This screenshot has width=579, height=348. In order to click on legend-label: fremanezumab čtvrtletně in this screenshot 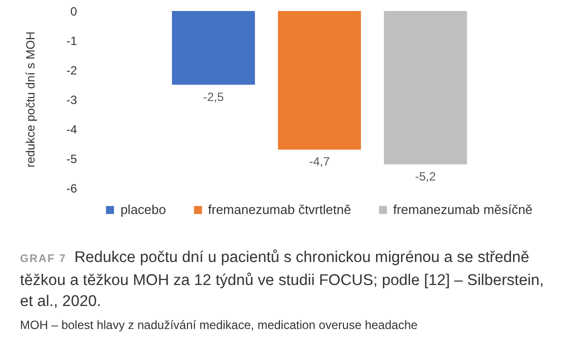, I will do `click(279, 209)`.